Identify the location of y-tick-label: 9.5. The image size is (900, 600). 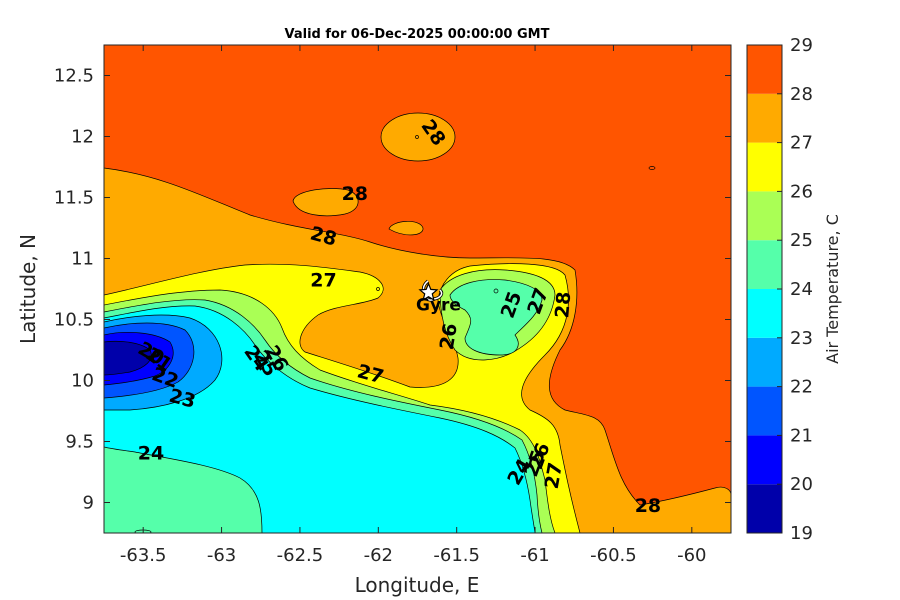
(79, 442).